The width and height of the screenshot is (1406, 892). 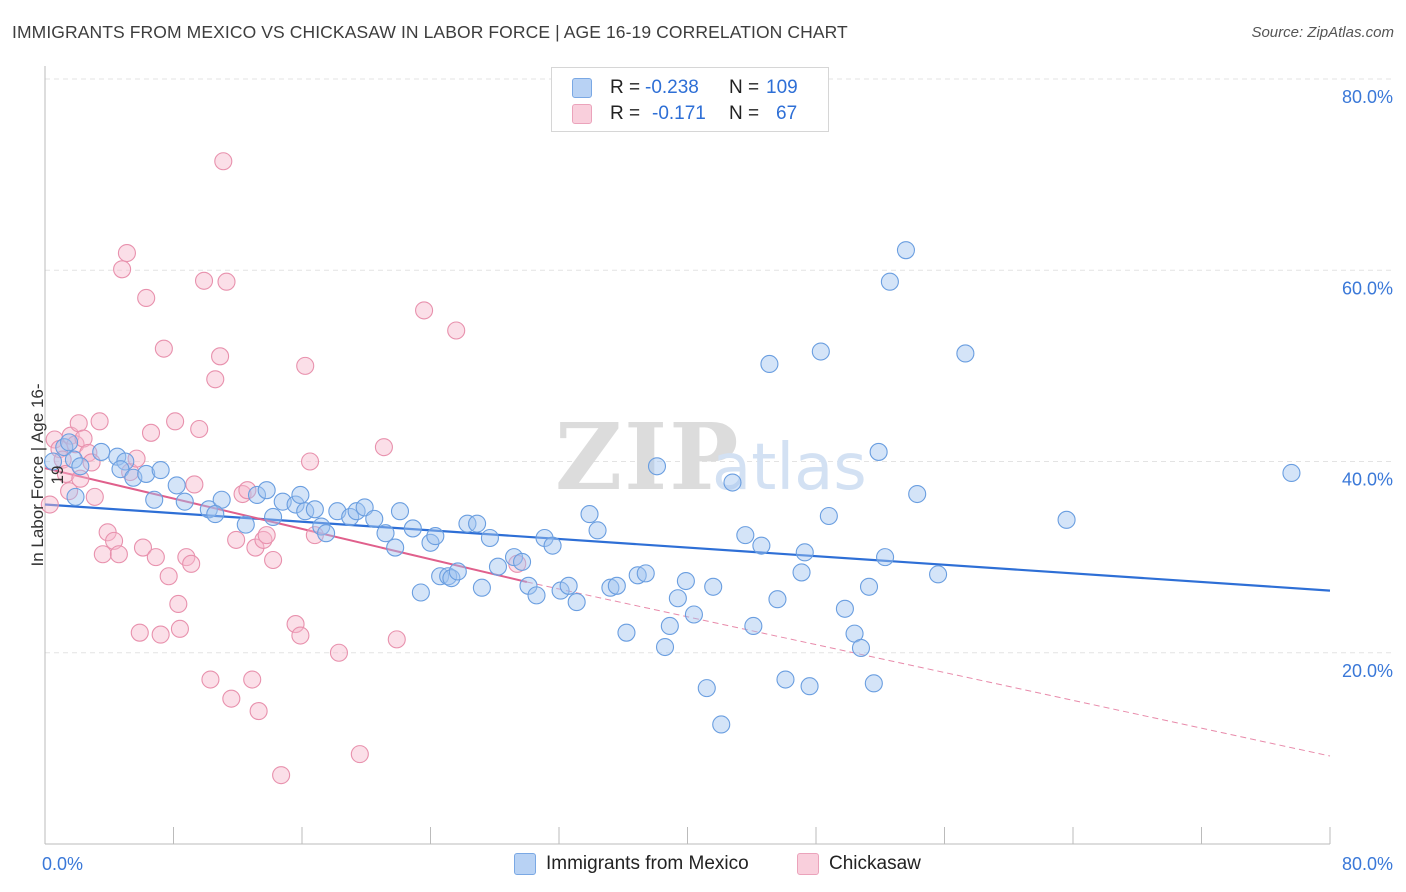 I want to click on stats-legend-row-chickasaw: R = -0.171 N = 67, so click(x=690, y=115).